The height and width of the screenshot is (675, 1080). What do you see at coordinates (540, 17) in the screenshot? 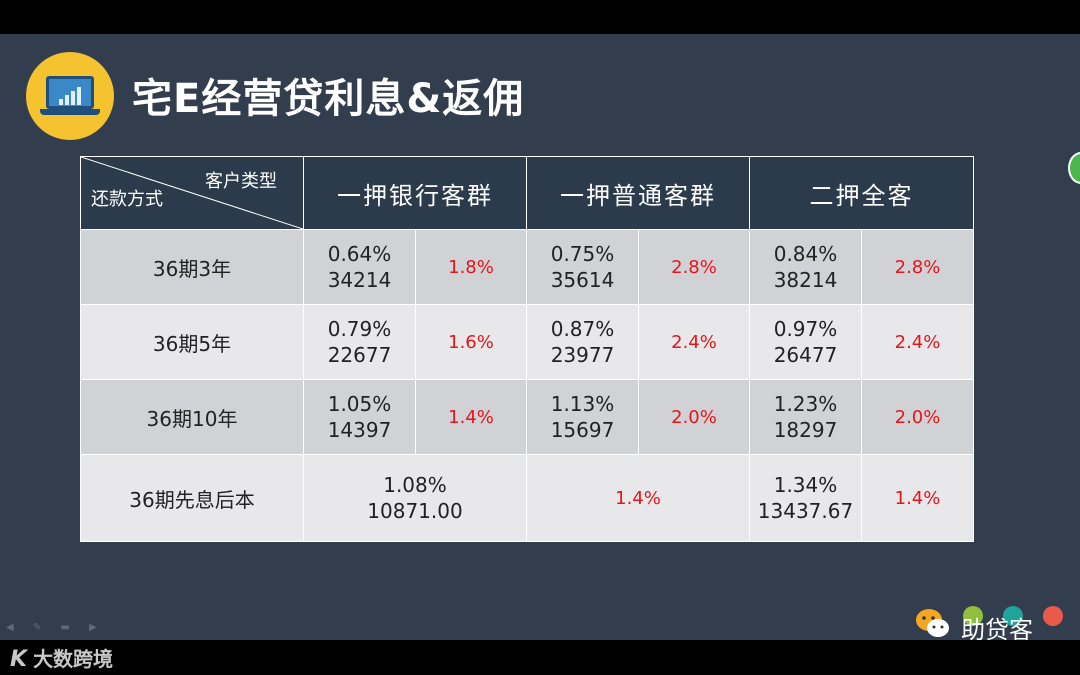
I see `top-letterbox` at bounding box center [540, 17].